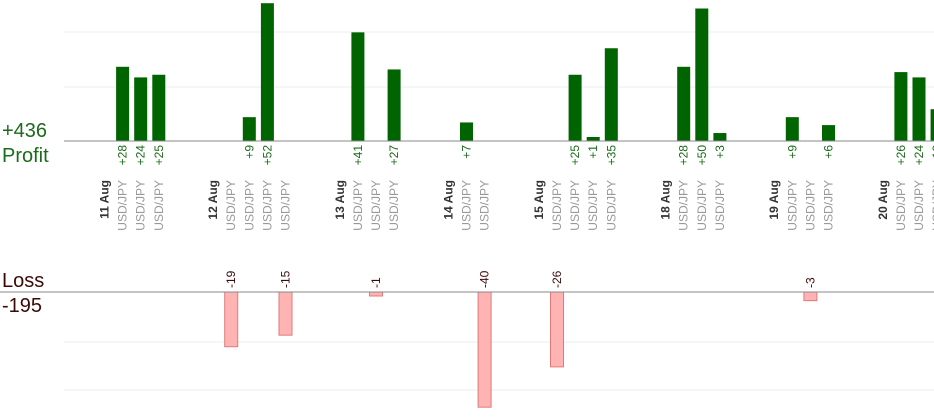 The image size is (934, 420). I want to click on date-label: 11 Aug, so click(105, 199).